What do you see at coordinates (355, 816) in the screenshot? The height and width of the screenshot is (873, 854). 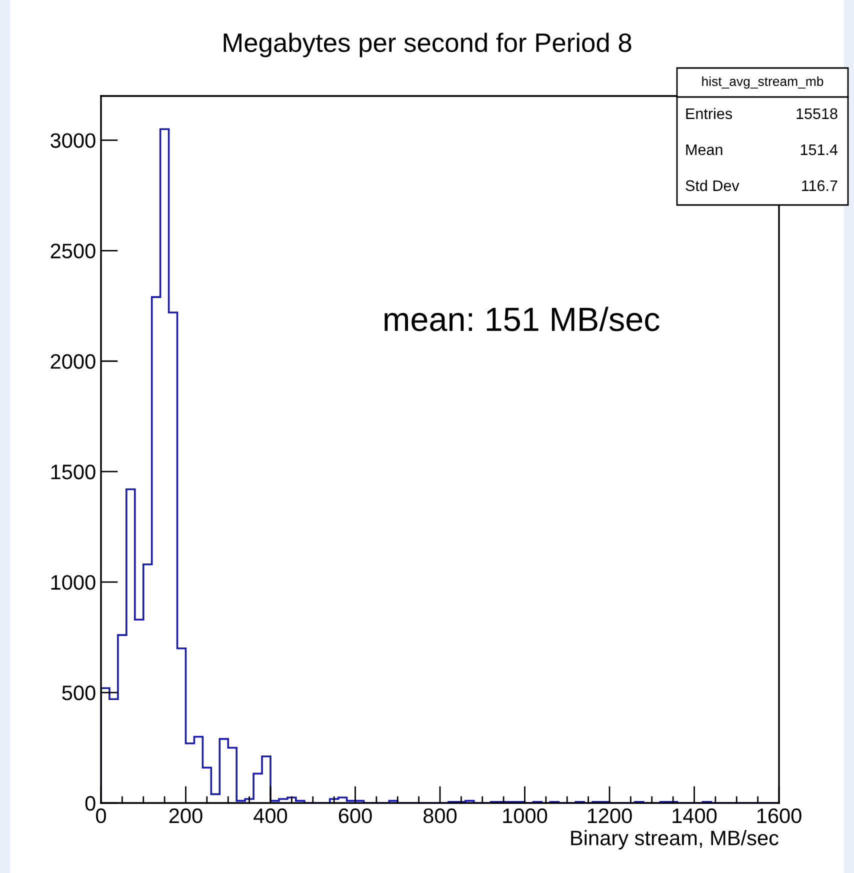 I see `x-tick-label: 600` at bounding box center [355, 816].